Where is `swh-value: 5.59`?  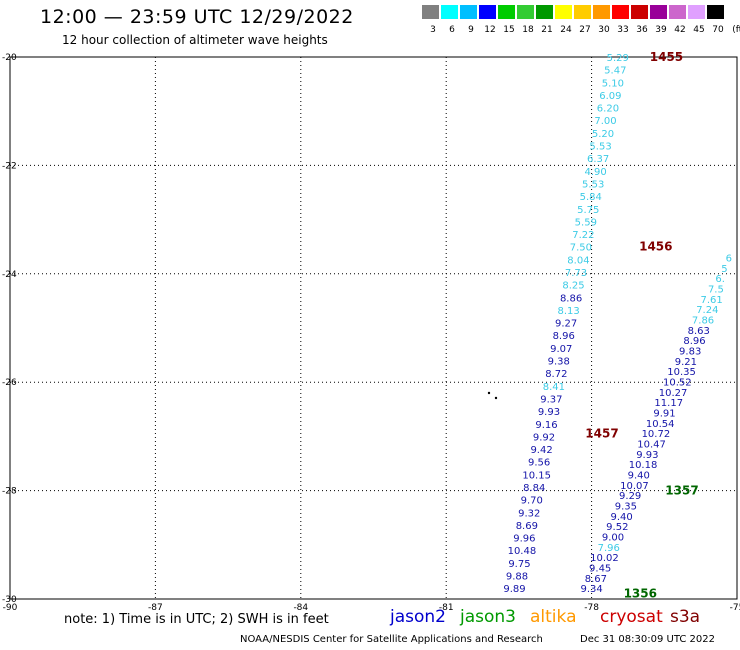
swh-value: 5.59 is located at coordinates (586, 222).